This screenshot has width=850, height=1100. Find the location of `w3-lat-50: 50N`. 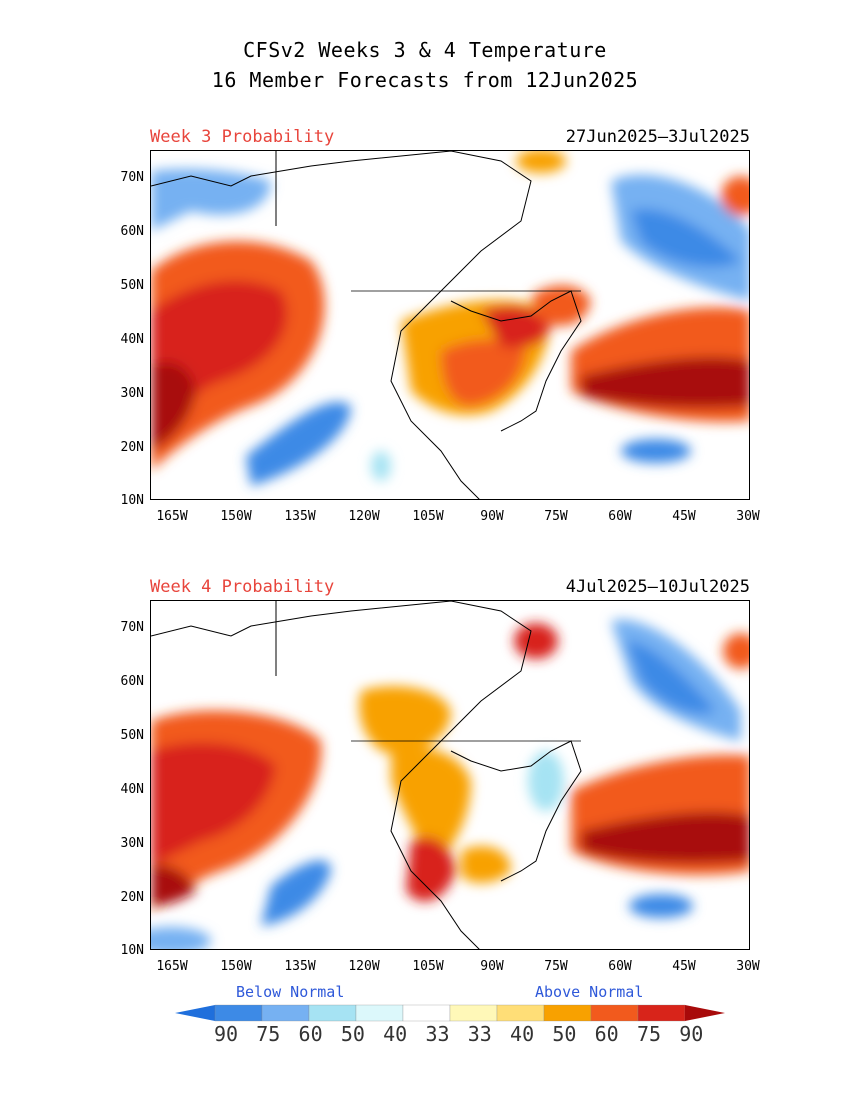

w3-lat-50: 50N is located at coordinates (132, 285).